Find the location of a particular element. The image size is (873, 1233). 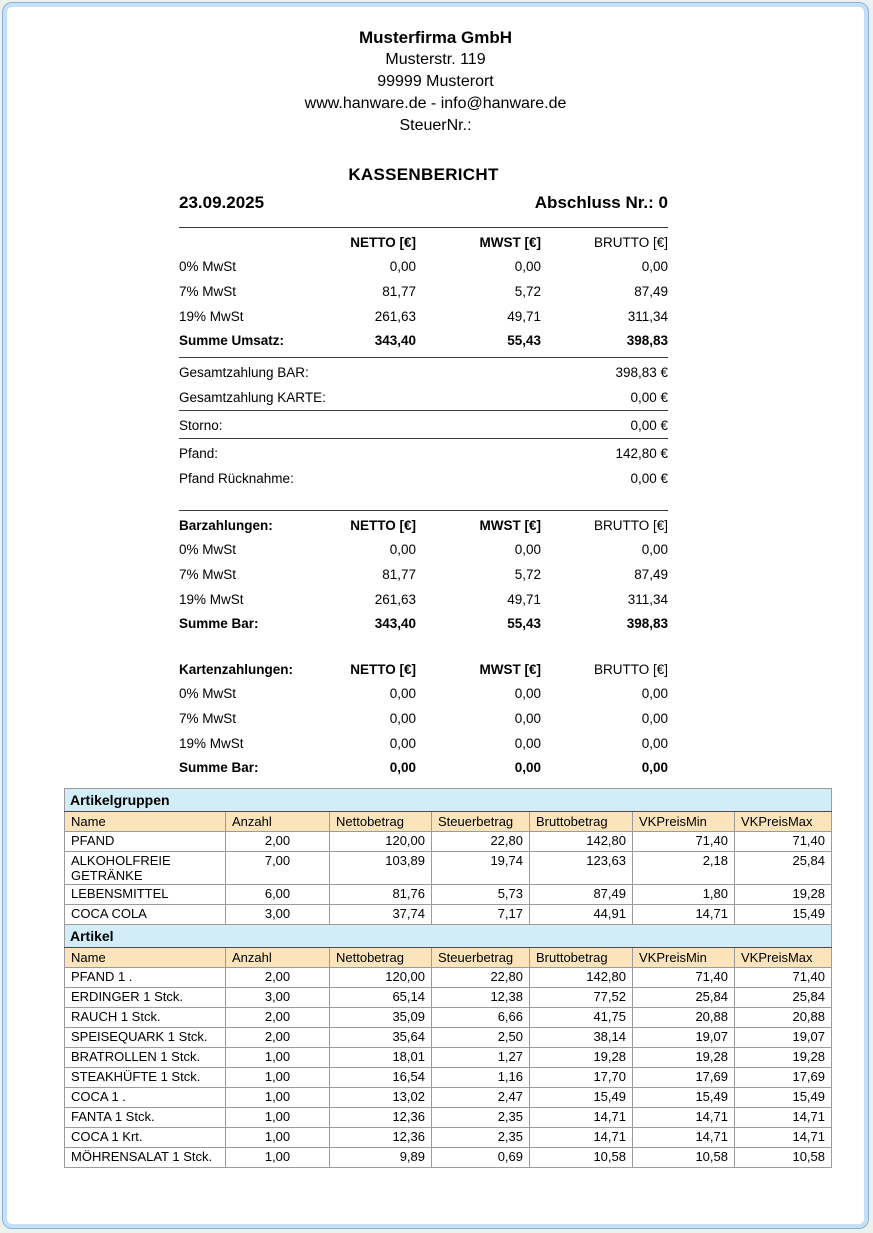

vat-total-row: Summe Bar: 0,00 0,00 0,00 is located at coordinates (423, 767).